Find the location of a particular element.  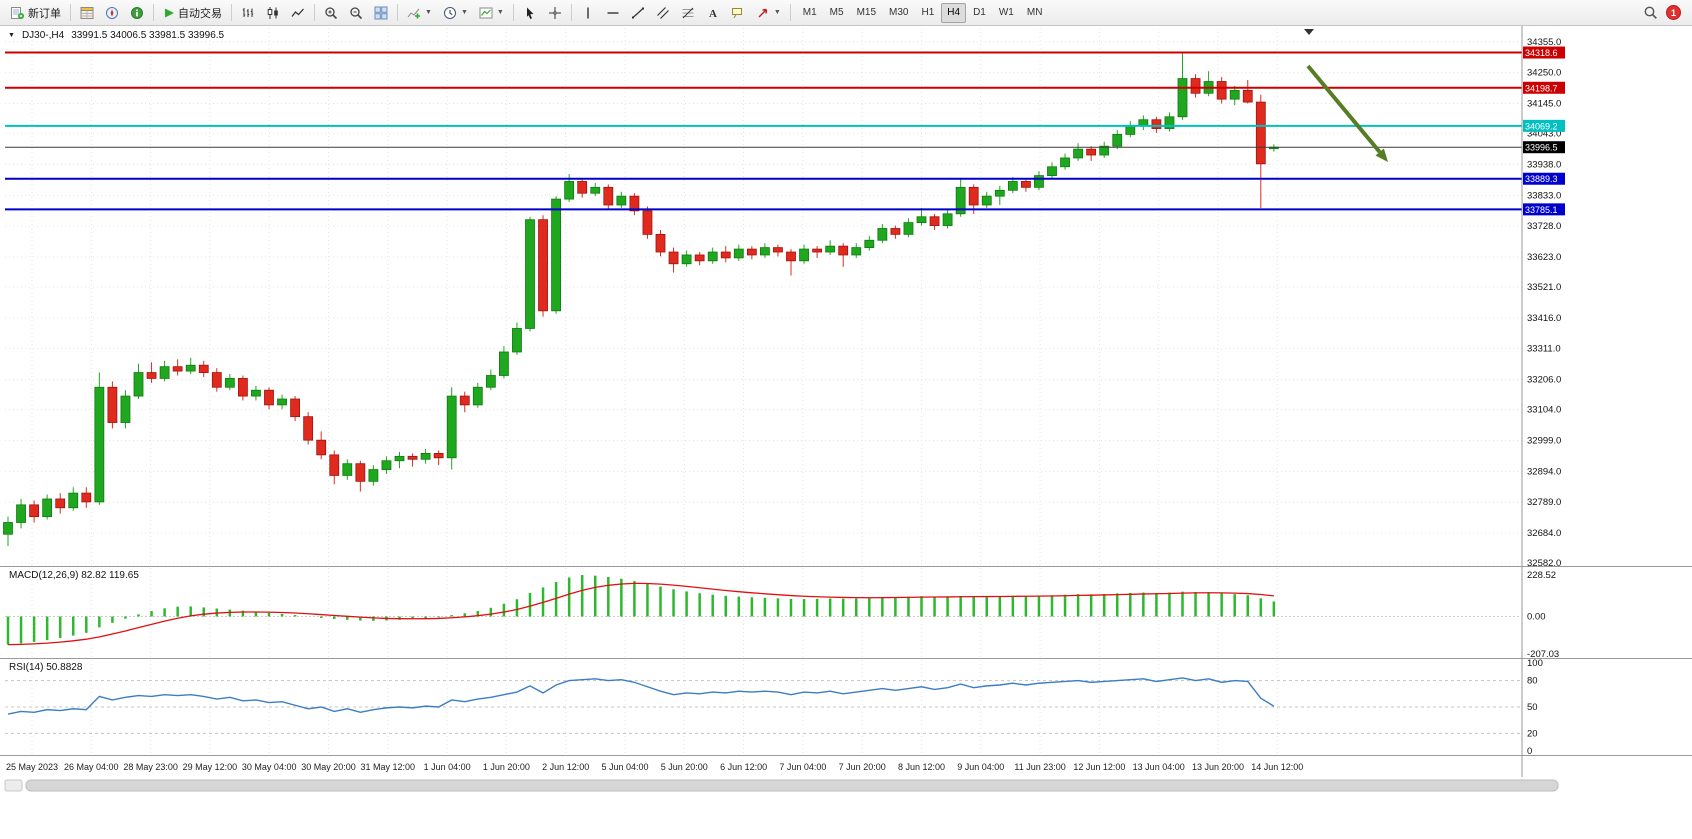

svg-text: 26 May 04:00 is located at coordinates (91, 767).